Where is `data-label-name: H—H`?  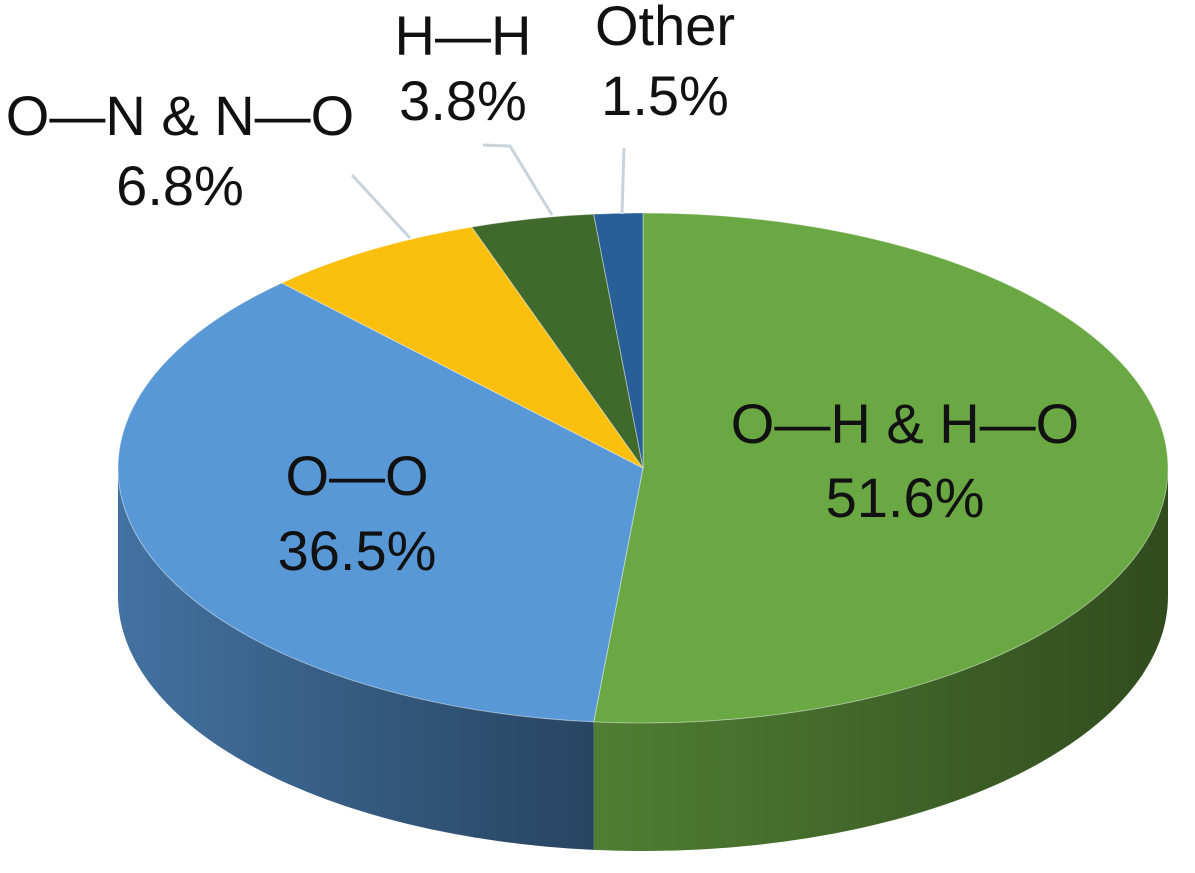 data-label-name: H—H is located at coordinates (463, 35).